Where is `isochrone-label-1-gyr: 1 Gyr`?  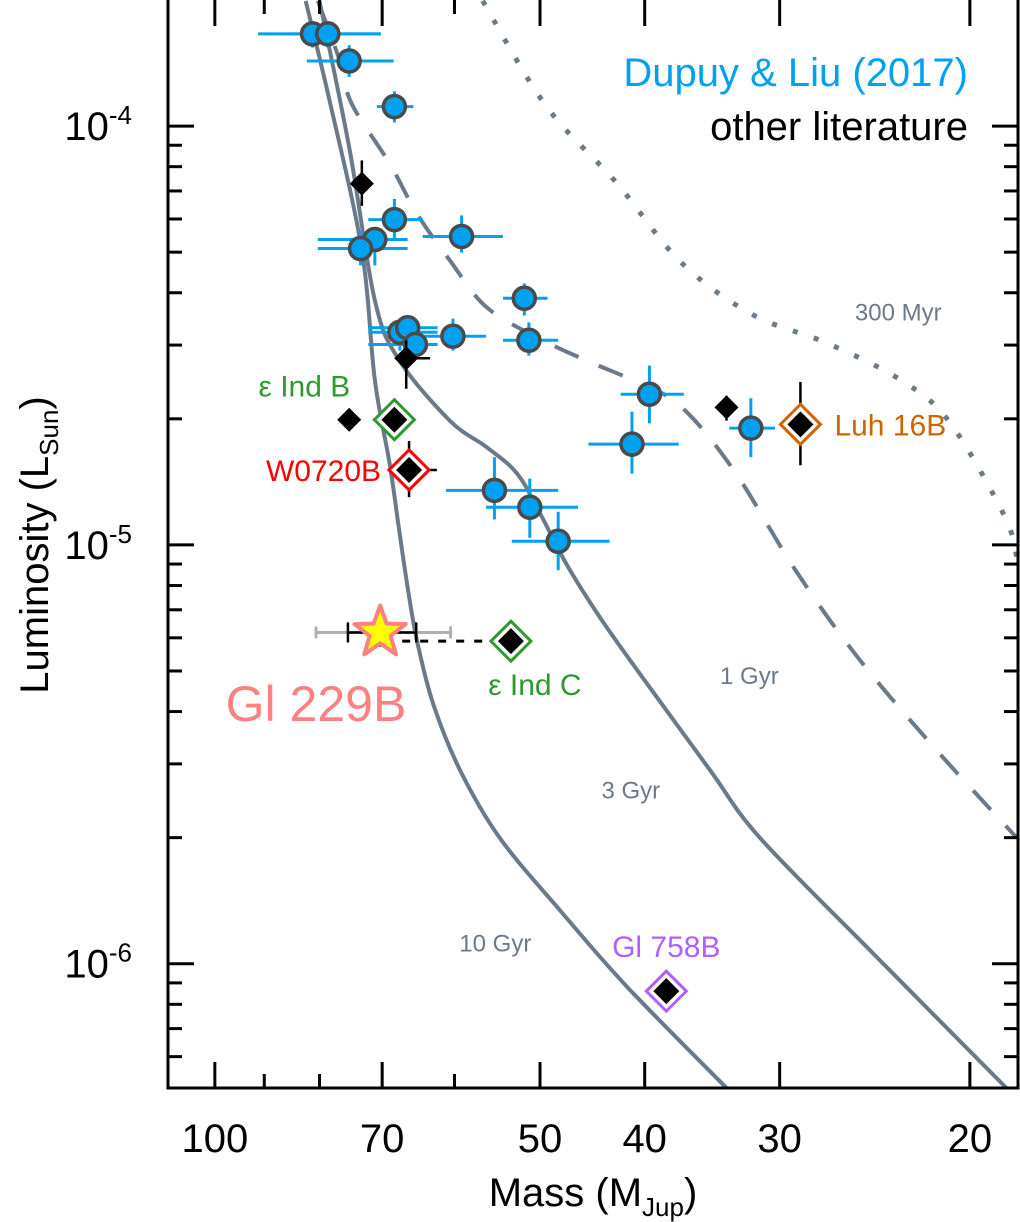 isochrone-label-1-gyr: 1 Gyr is located at coordinates (749, 676).